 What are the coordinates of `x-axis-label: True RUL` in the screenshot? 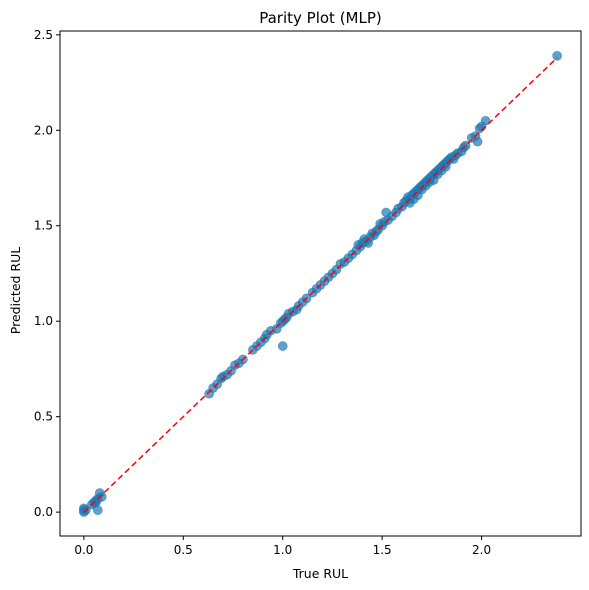 It's located at (320, 573).